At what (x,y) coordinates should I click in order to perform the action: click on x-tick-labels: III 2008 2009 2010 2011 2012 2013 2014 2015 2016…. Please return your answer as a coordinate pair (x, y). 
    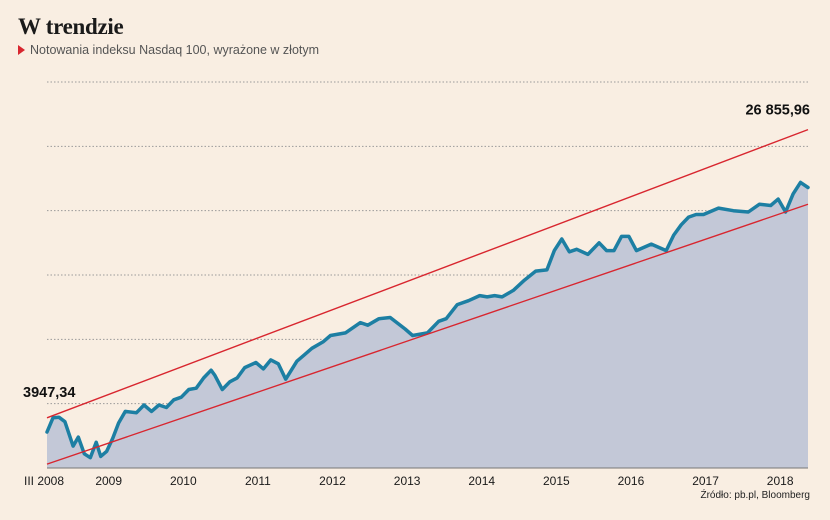
    Looking at the image, I should click on (409, 481).